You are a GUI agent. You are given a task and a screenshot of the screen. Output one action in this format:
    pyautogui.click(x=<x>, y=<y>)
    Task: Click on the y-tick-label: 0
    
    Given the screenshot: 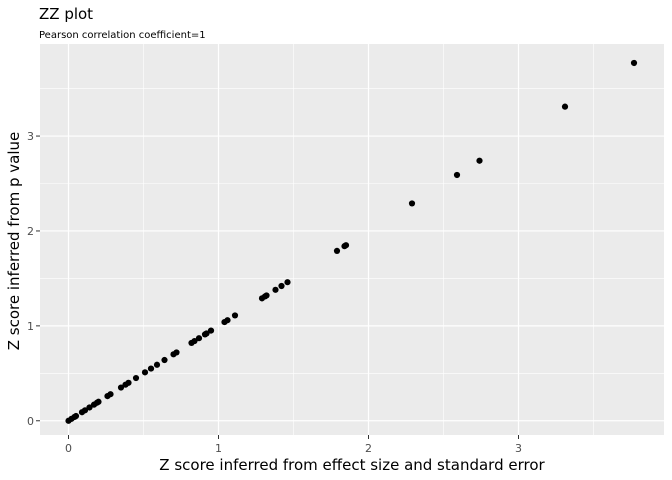 What is the action you would take?
    pyautogui.click(x=30, y=421)
    